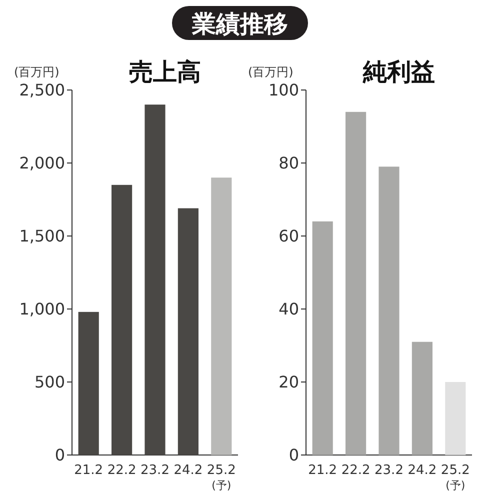 The image size is (480, 500). Describe the element at coordinates (288, 309) in the screenshot. I see `y-tick-label: 40` at that location.